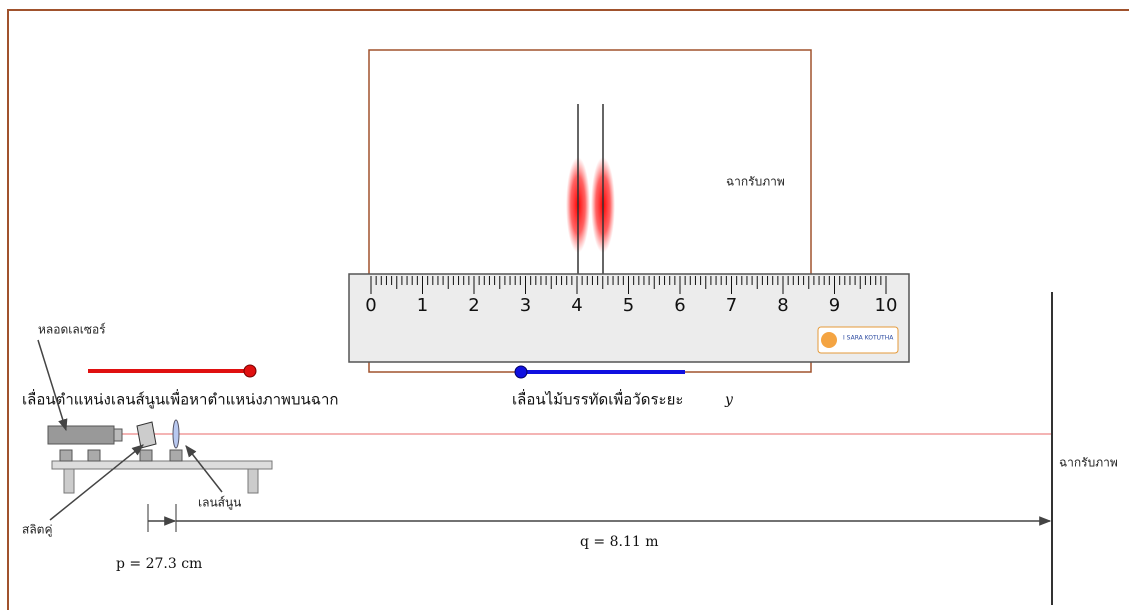 This screenshot has width=1129, height=610. Describe the element at coordinates (729, 400) in the screenshot. I see `ruler-variable: y` at that location.